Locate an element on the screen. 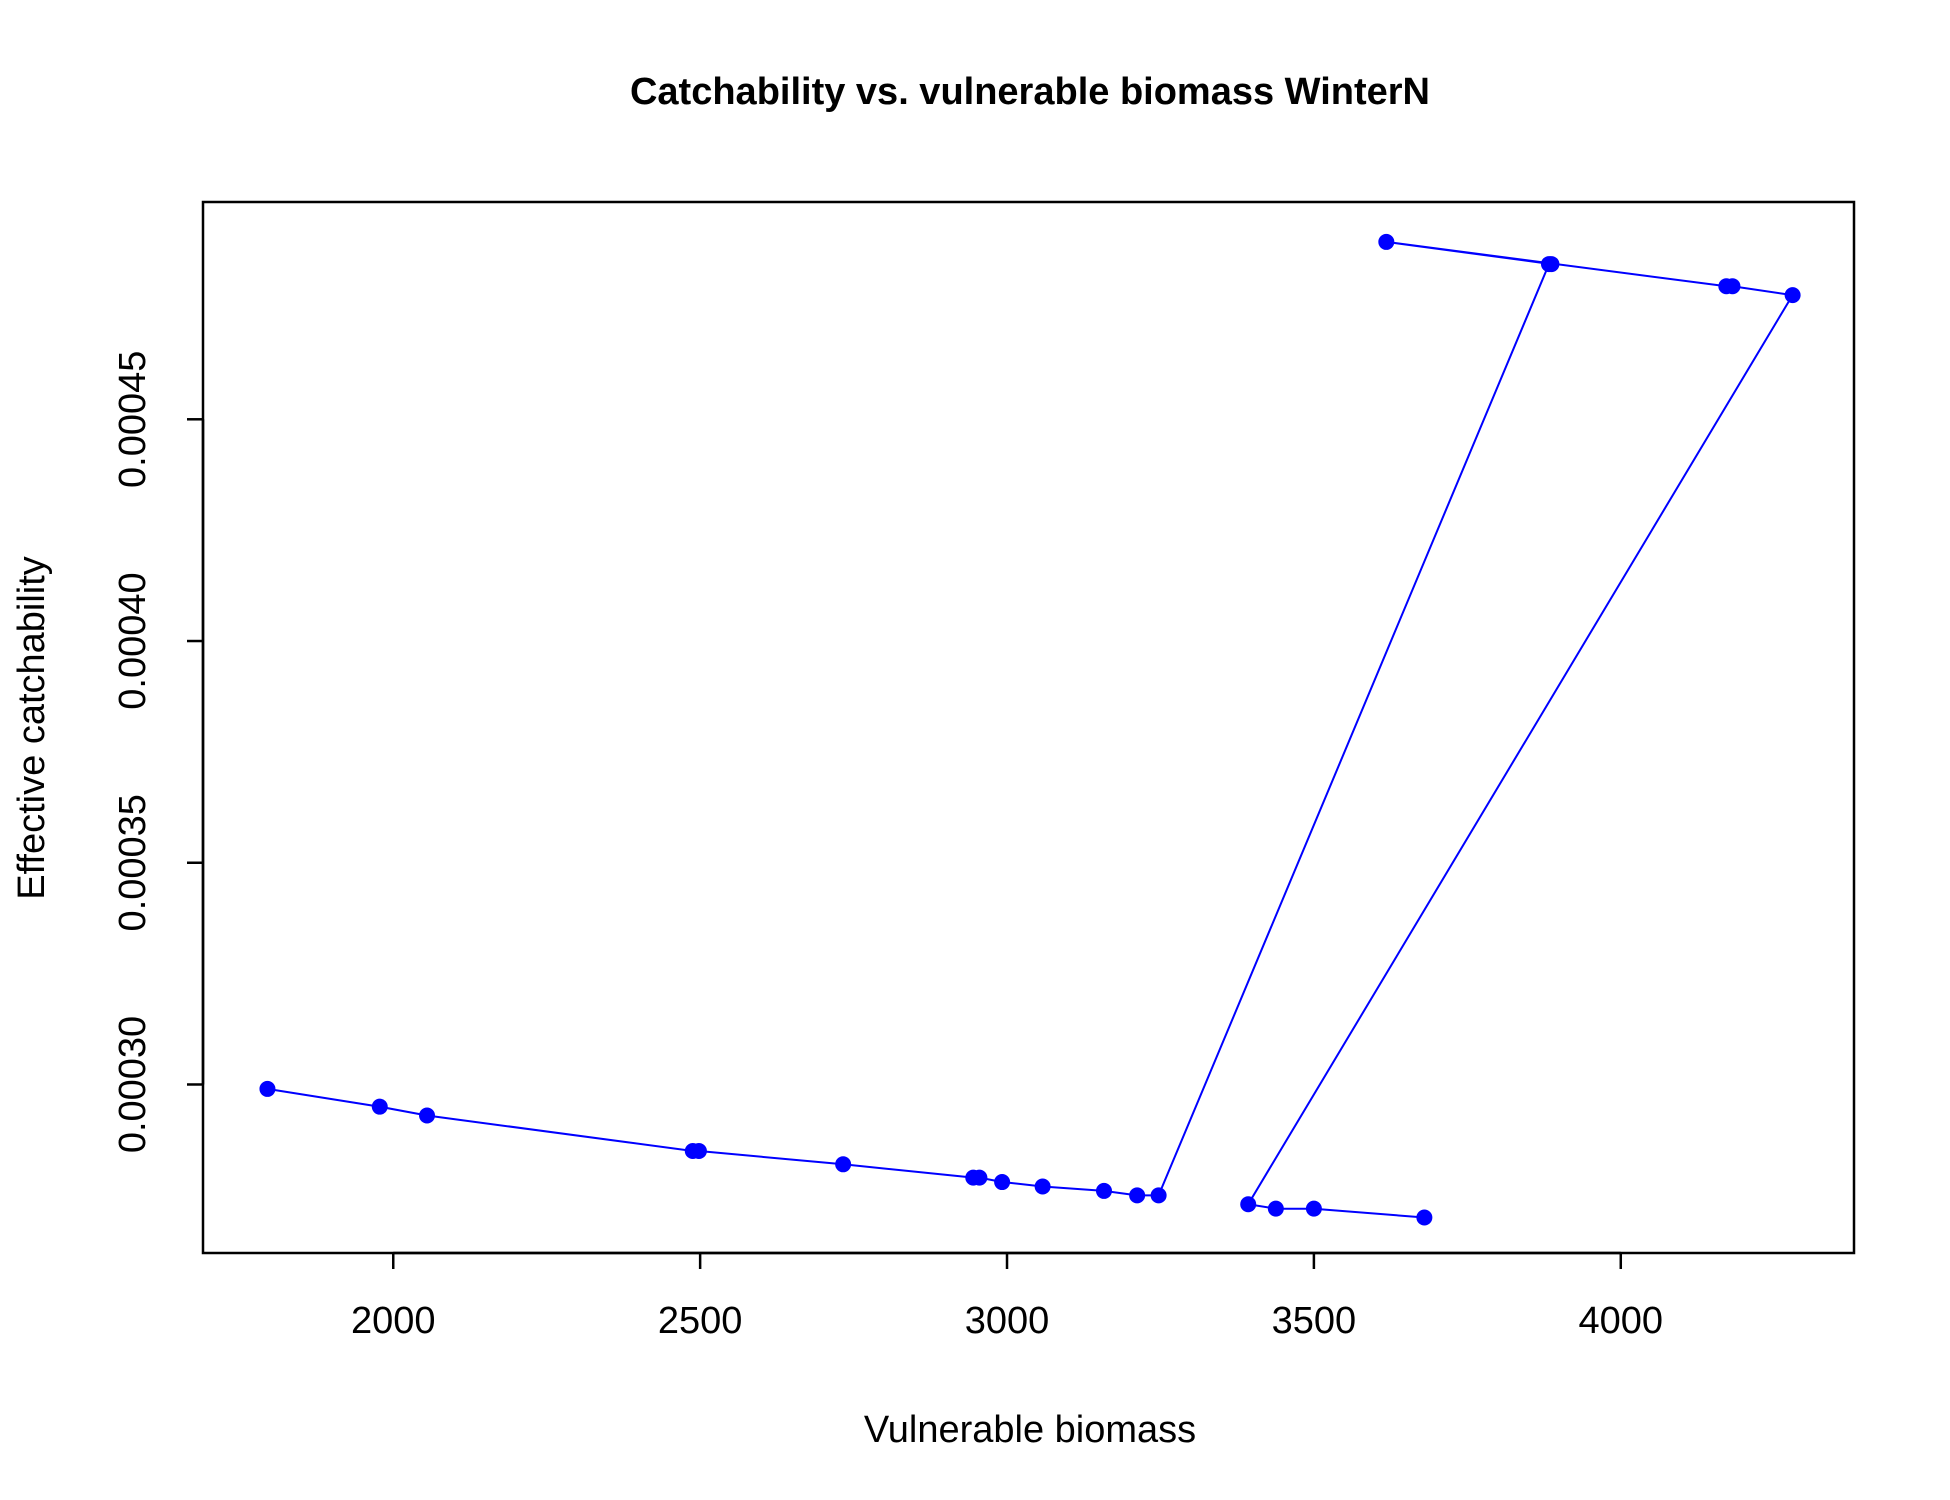 Image resolution: width=1950 pixels, height=1500 pixels. x-axis: 2000 2500 3000 3500 4000 is located at coordinates (1007, 1296).